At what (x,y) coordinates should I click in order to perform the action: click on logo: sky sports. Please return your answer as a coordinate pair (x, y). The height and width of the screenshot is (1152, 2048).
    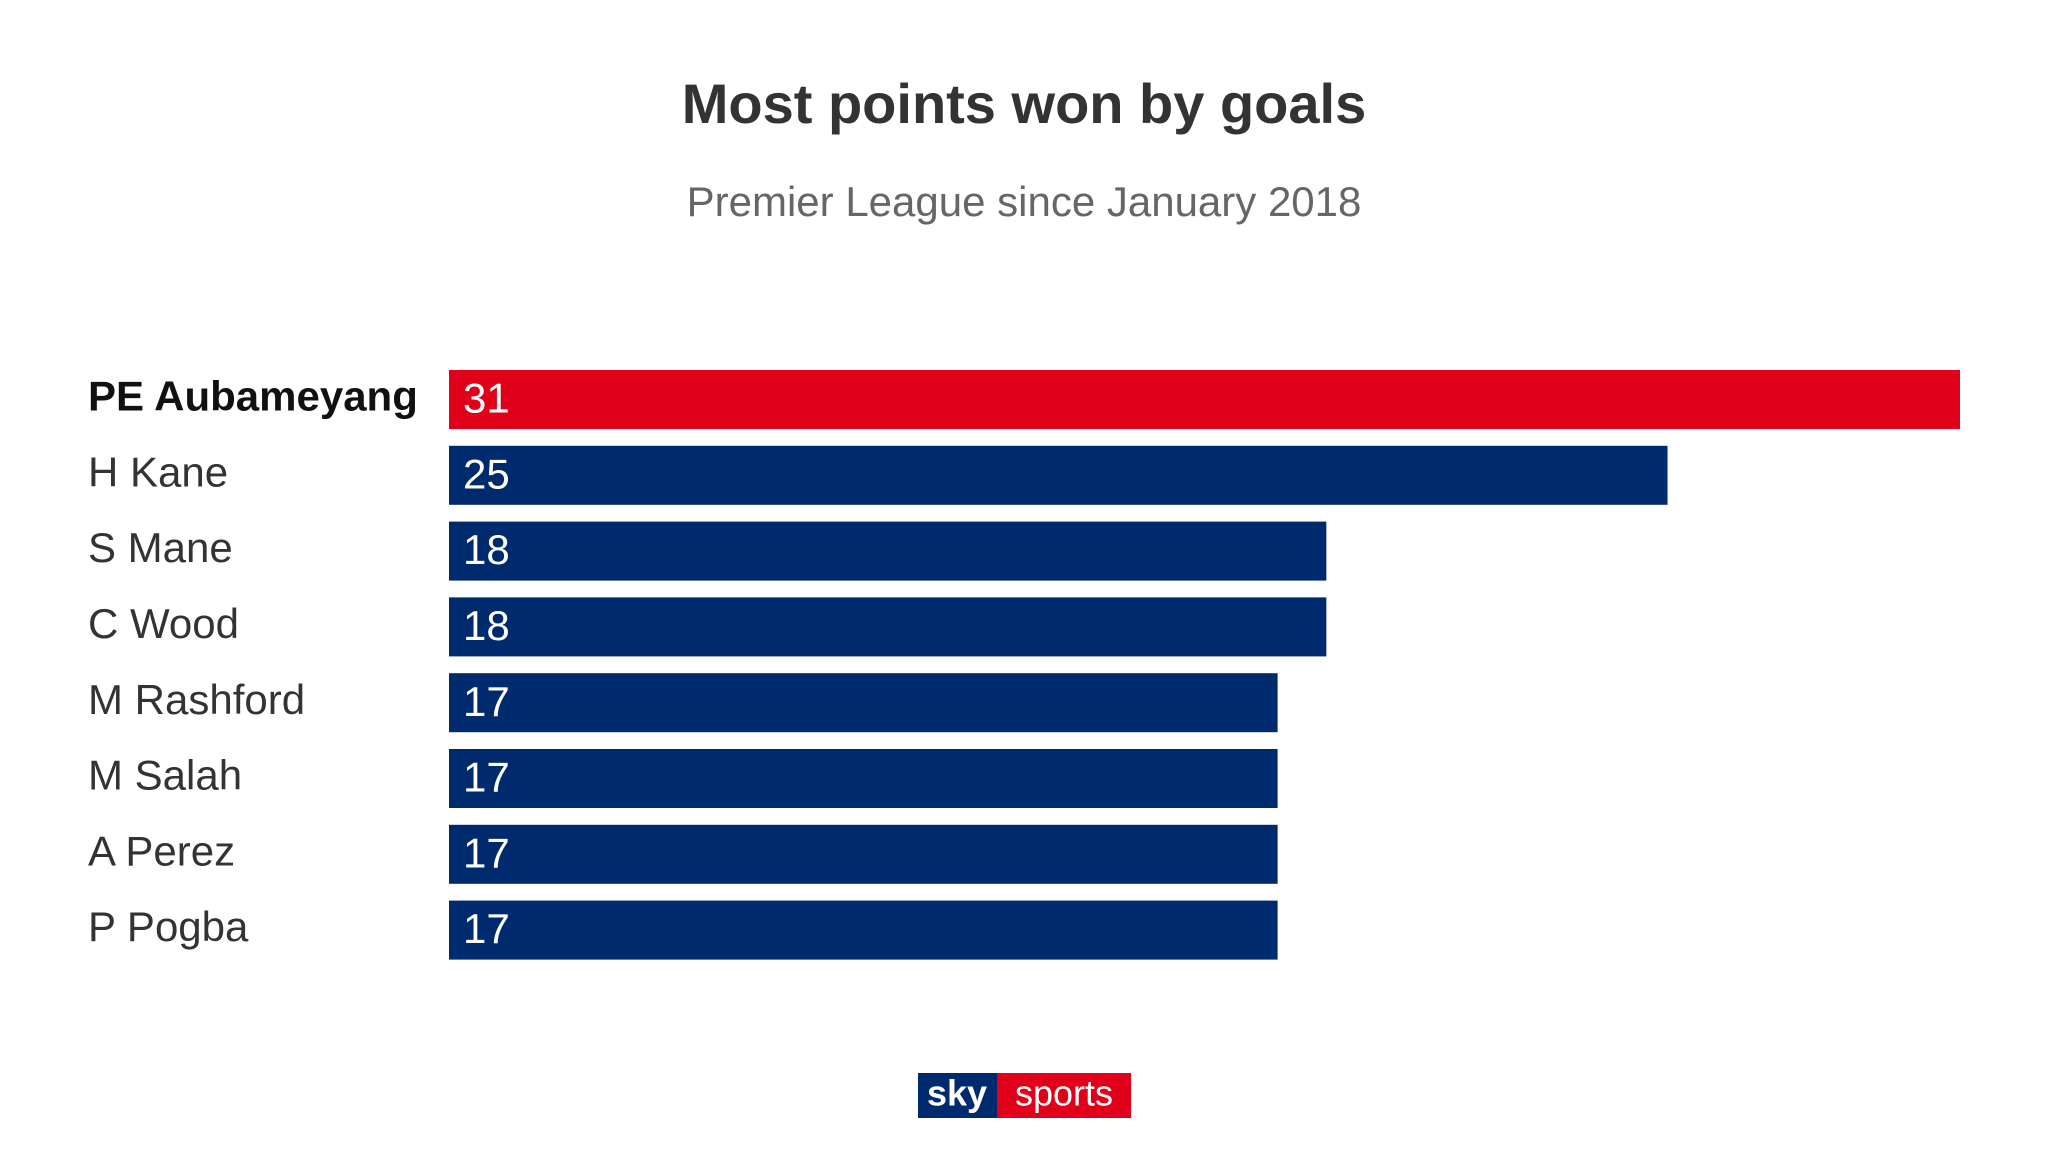
    Looking at the image, I should click on (1024, 1095).